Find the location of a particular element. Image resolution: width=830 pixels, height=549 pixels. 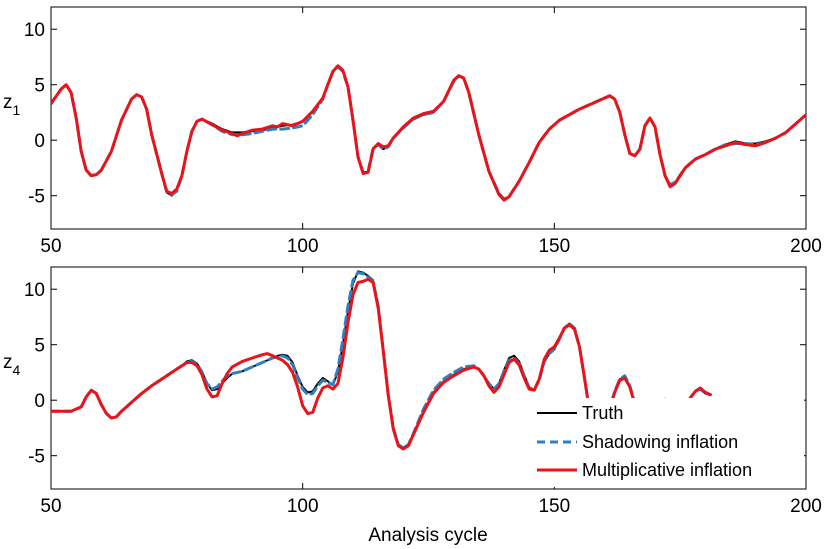

bottom-ytick-label: 0 is located at coordinates (39, 401).